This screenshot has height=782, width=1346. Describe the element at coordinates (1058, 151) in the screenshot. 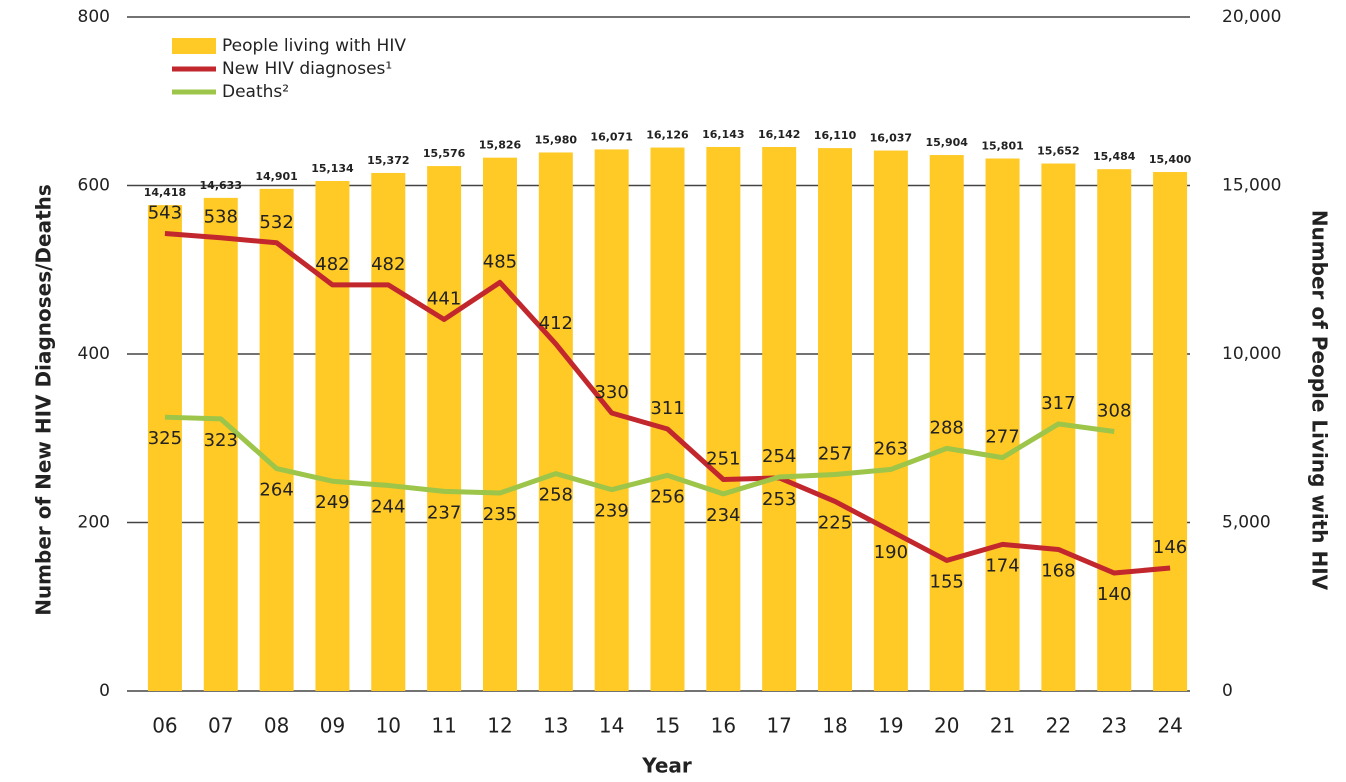

I see `bar-value-label: 15,652` at that location.